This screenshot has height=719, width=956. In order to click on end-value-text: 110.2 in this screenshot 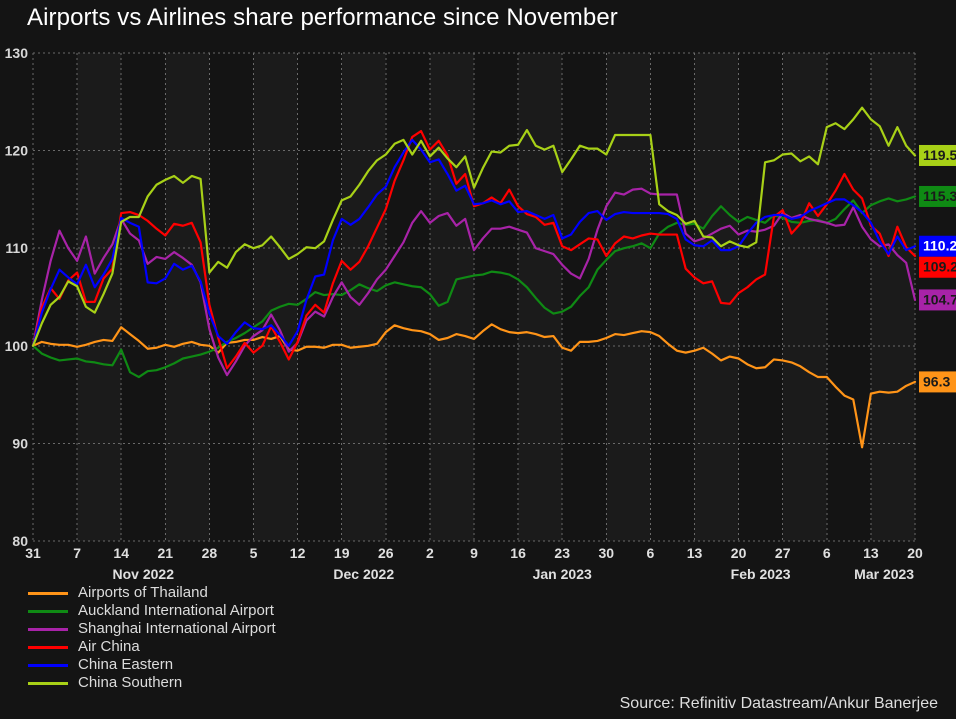, I will do `click(939, 246)`.